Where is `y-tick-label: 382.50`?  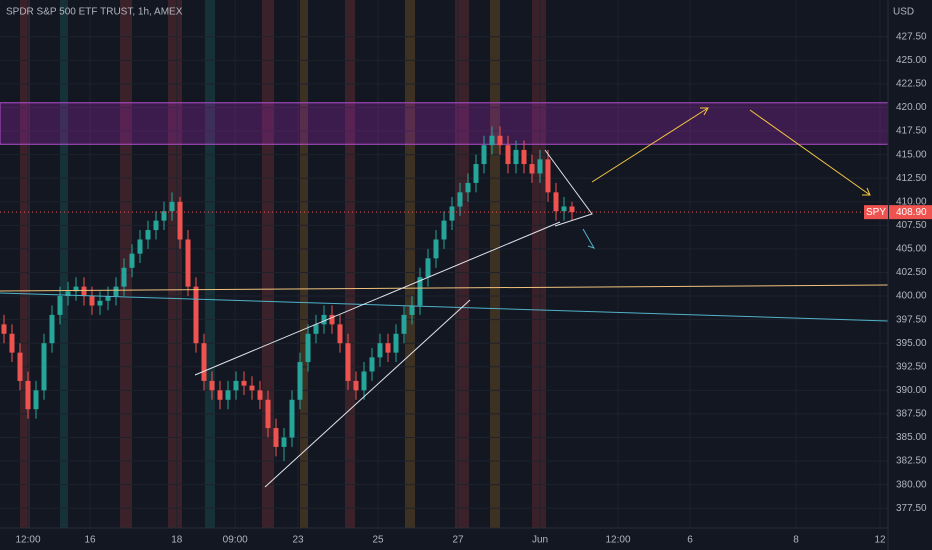 y-tick-label: 382.50 is located at coordinates (911, 461).